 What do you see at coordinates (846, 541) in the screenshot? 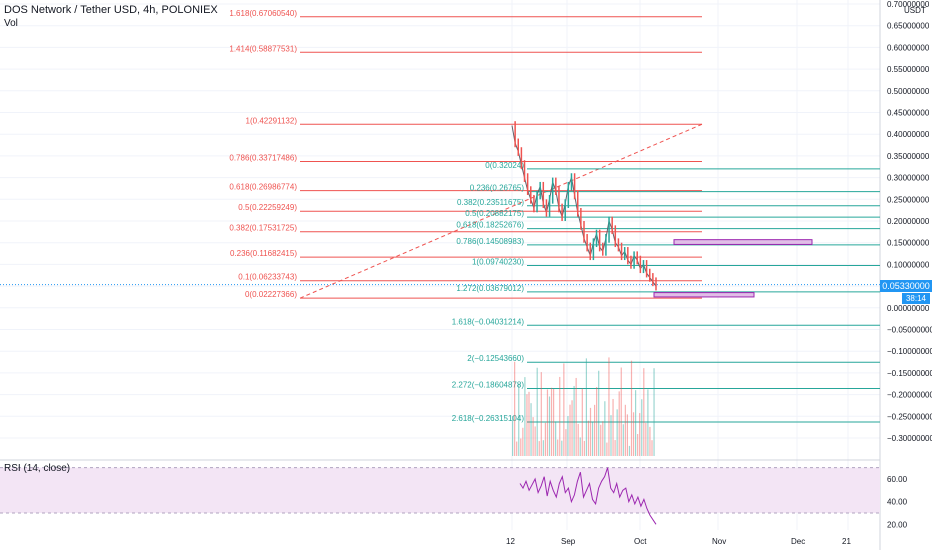
I see `x-tick-label: 21` at bounding box center [846, 541].